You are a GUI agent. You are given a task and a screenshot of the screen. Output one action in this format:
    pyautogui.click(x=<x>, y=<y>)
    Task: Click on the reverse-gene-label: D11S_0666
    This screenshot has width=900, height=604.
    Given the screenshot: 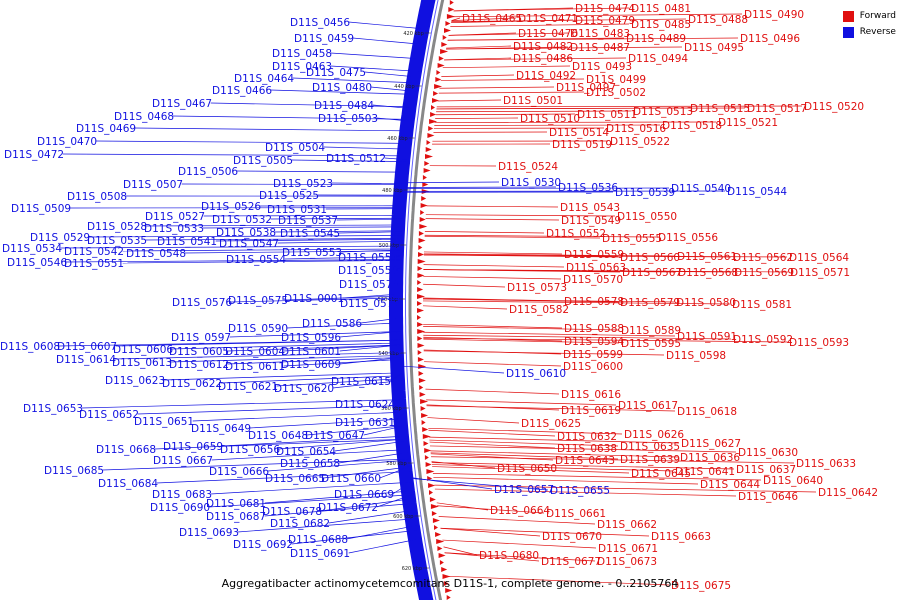 What is the action you would take?
    pyautogui.click(x=239, y=472)
    